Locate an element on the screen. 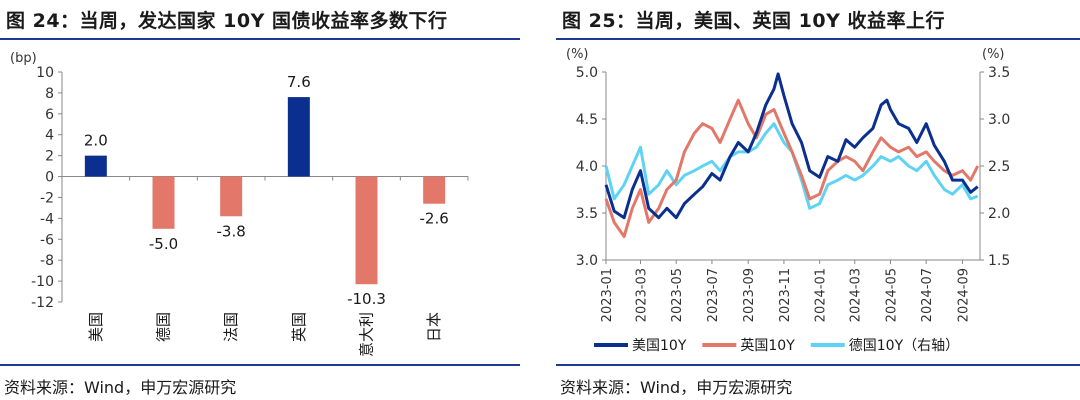  y-tick-label: 10 is located at coordinates (45, 73).